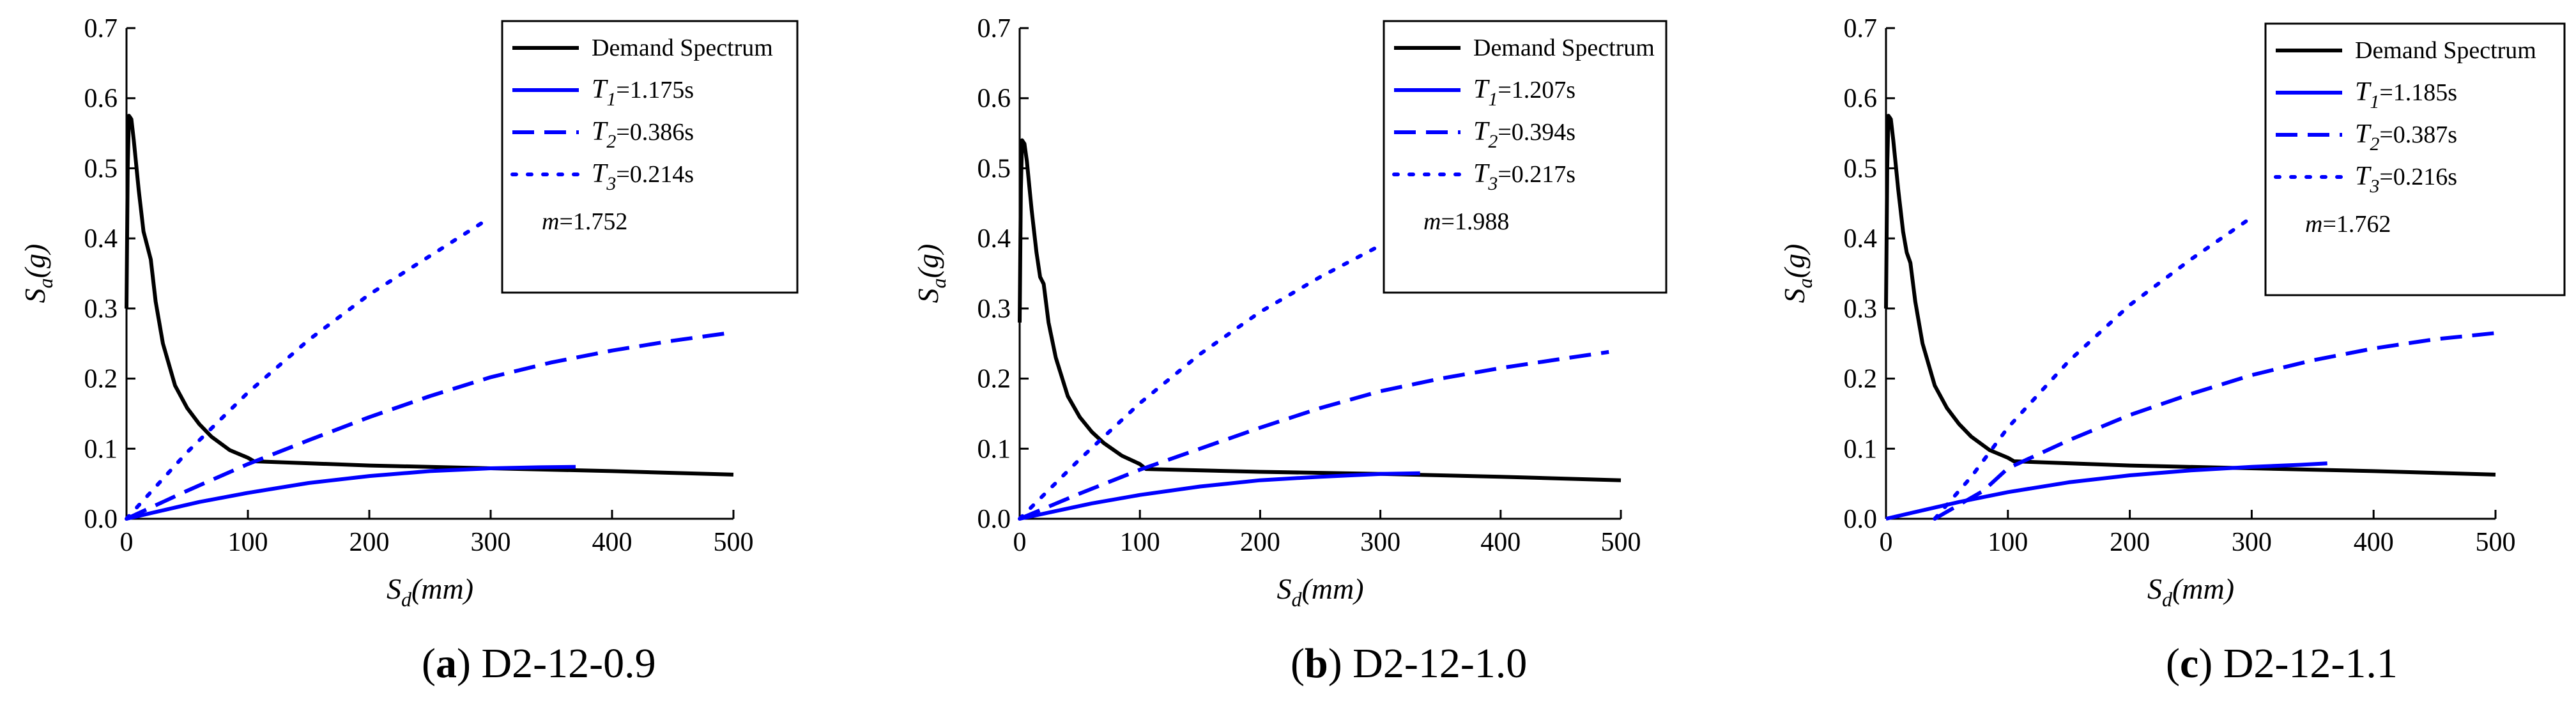 This screenshot has height=713, width=2576. Describe the element at coordinates (2406, 137) in the screenshot. I see `legend-label-2: T2=0.387s` at that location.